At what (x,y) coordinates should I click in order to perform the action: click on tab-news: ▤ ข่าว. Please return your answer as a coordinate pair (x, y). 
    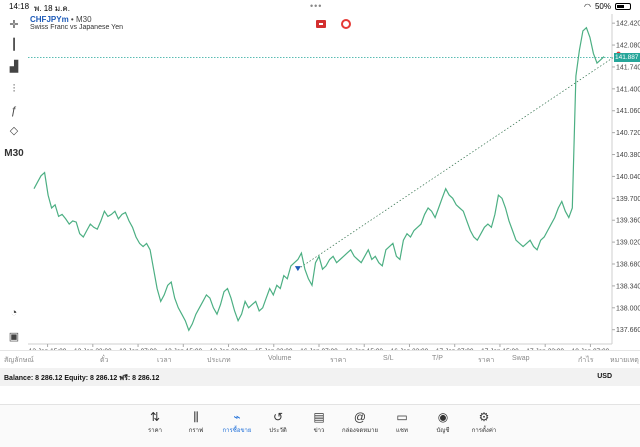
    Looking at the image, I should click on (319, 422).